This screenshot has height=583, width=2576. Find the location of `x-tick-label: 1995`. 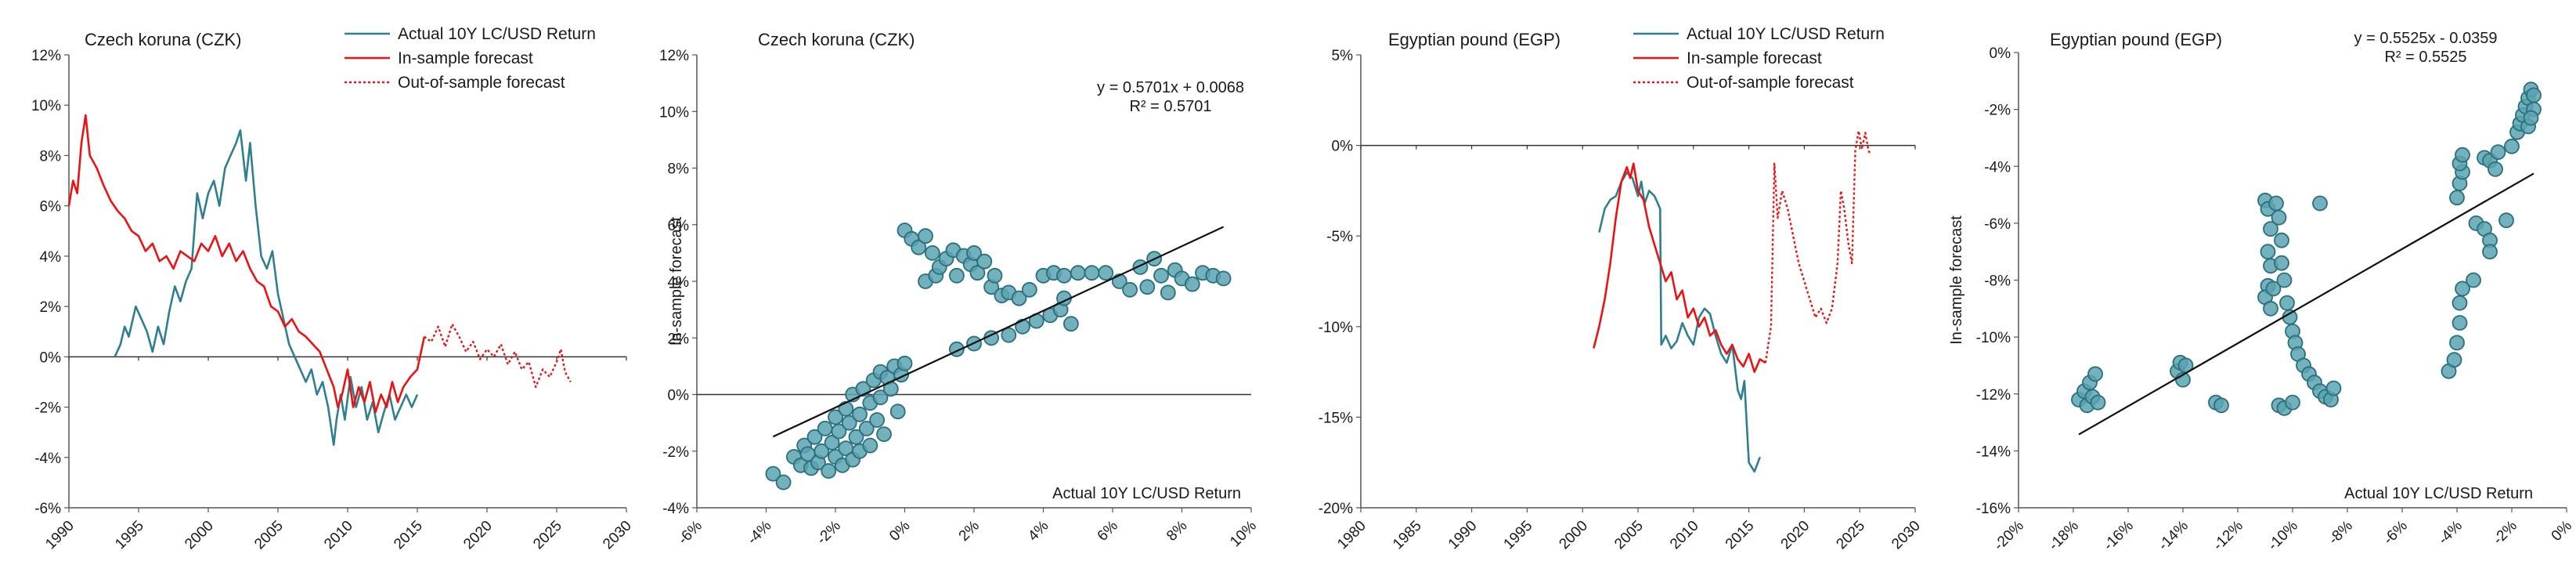

x-tick-label: 1995 is located at coordinates (129, 535).